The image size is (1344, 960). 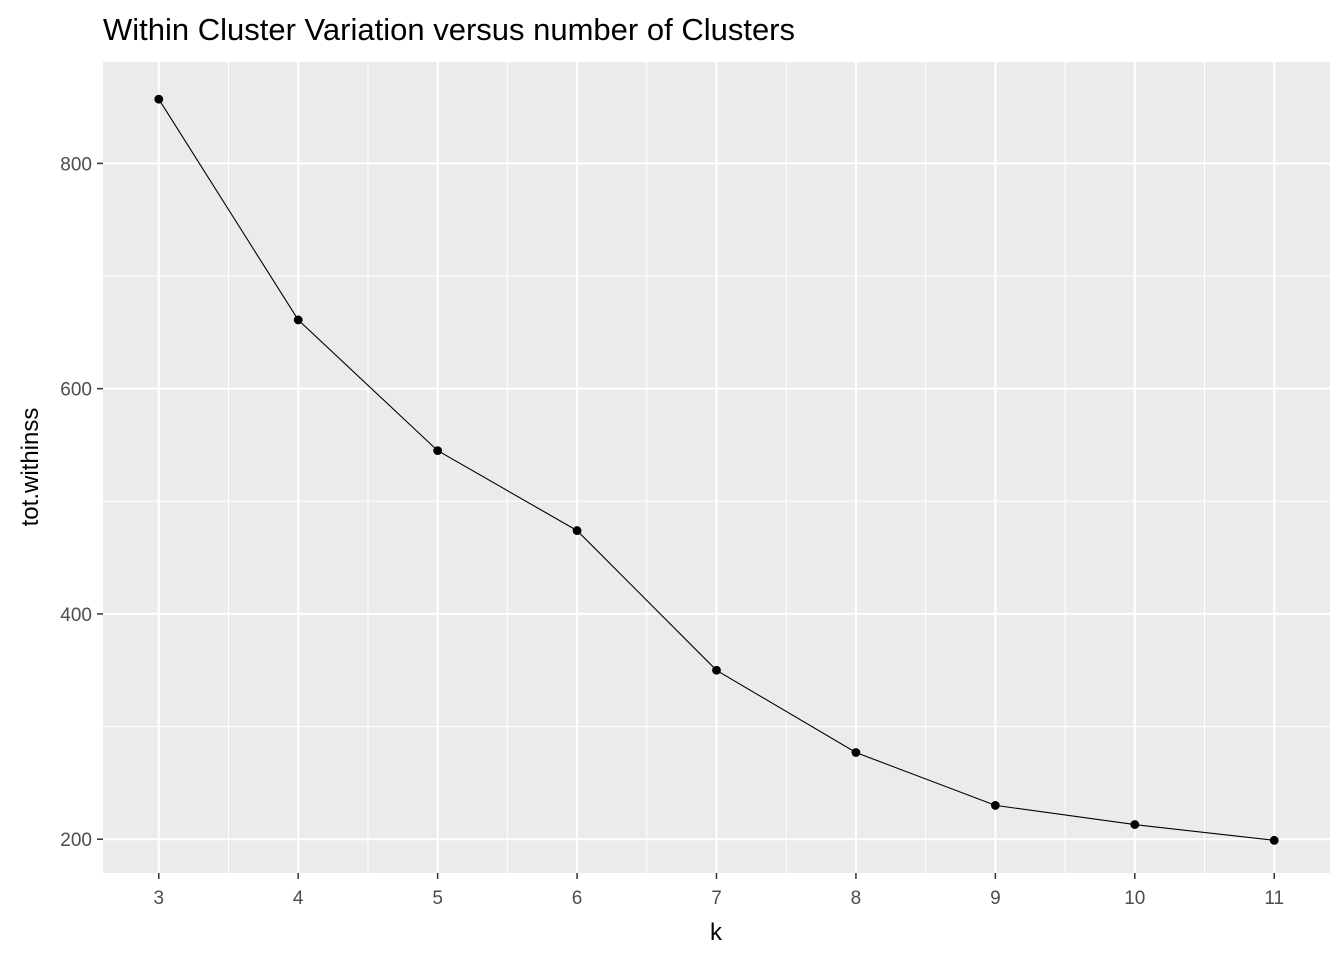 I want to click on x-tick-label: 3, so click(x=158, y=898).